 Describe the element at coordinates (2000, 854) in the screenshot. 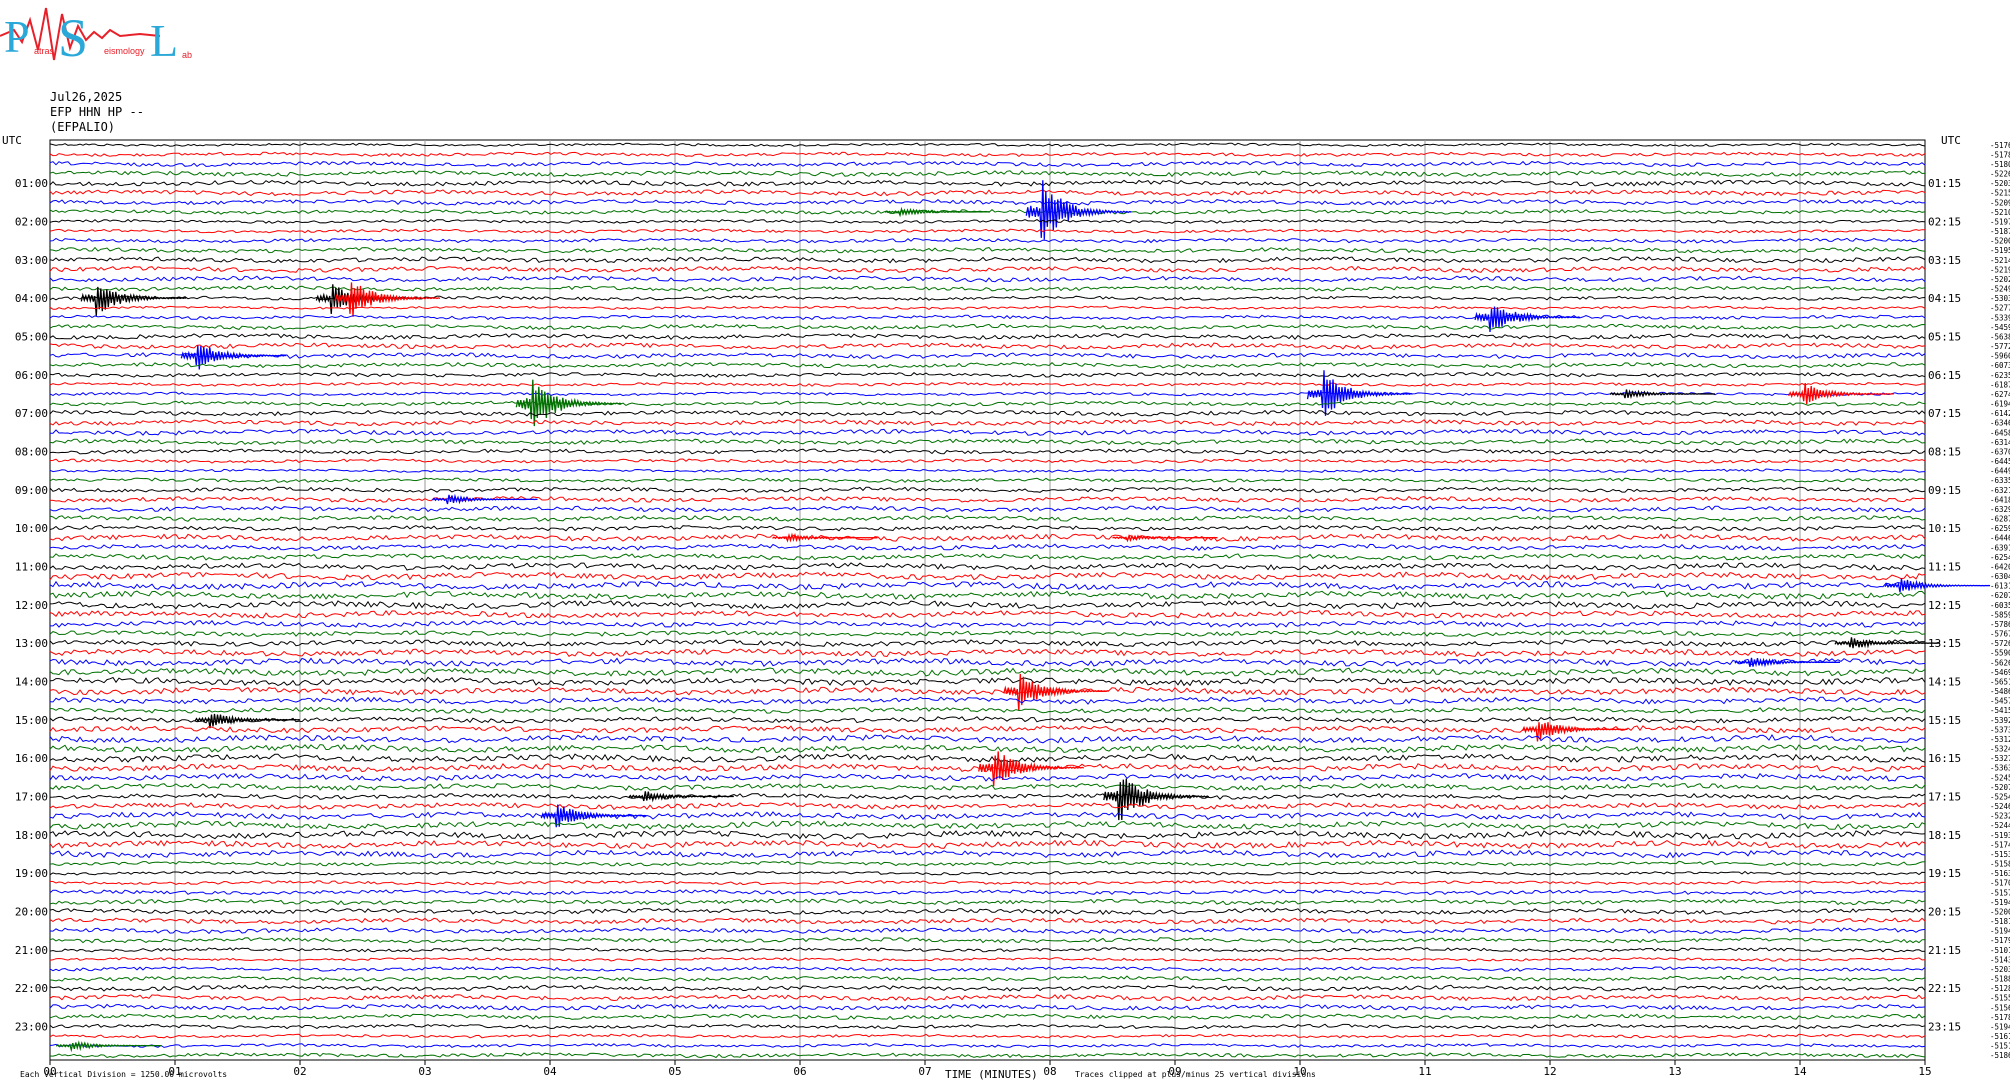

I see `trace-offset-label: -5153` at that location.